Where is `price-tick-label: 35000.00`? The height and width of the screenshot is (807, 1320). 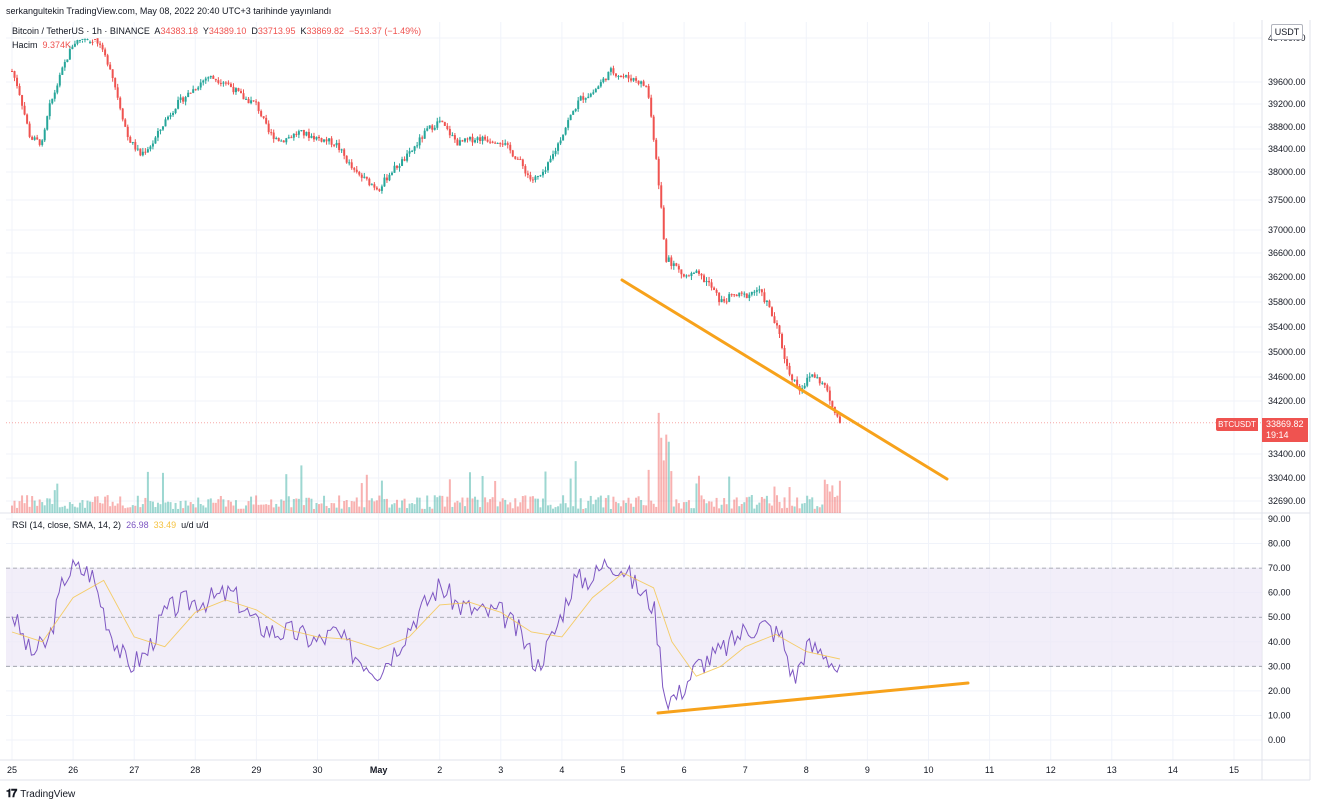
price-tick-label: 35000.00 is located at coordinates (1287, 352).